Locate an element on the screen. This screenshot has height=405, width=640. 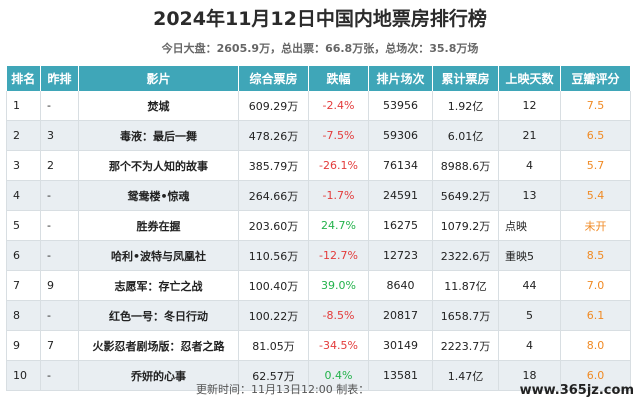
table-header-row: 排名 昨排 影片 综合票房 跌幅 排片场次 累计票房 上映天数 豆瓣评分 is located at coordinates (318, 78).